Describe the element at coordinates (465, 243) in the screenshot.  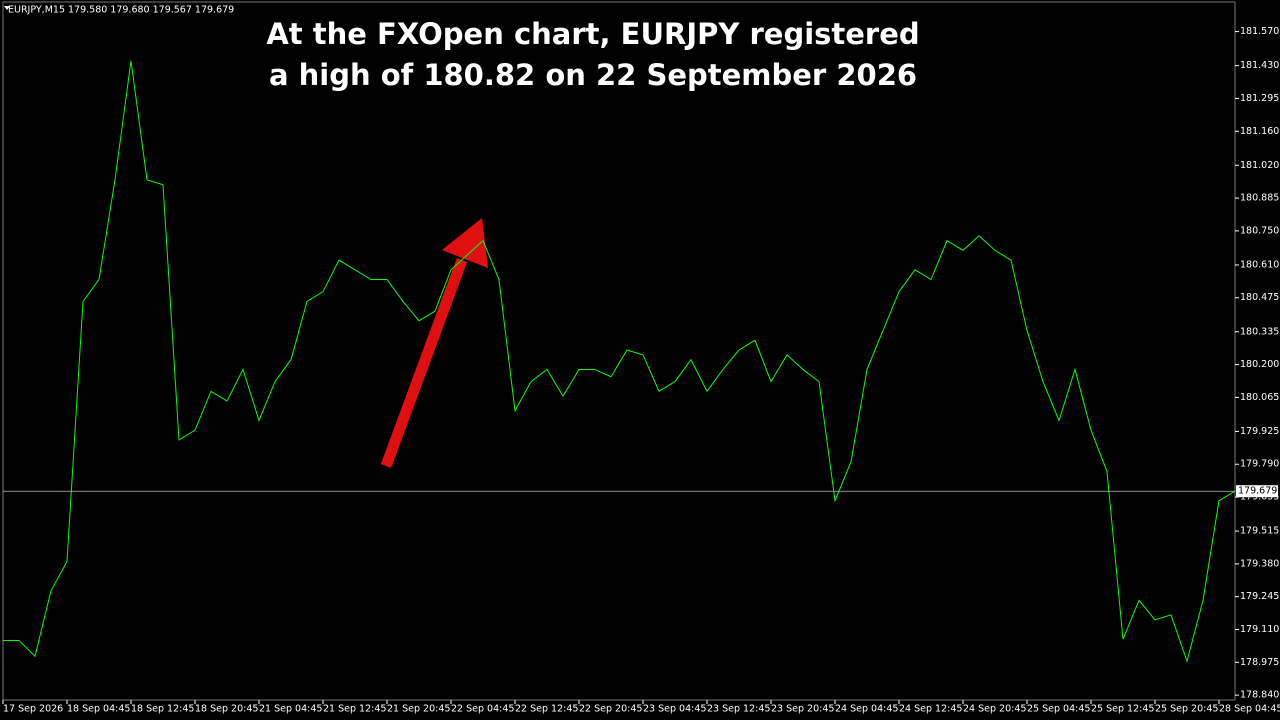
I see `arrow-head` at that location.